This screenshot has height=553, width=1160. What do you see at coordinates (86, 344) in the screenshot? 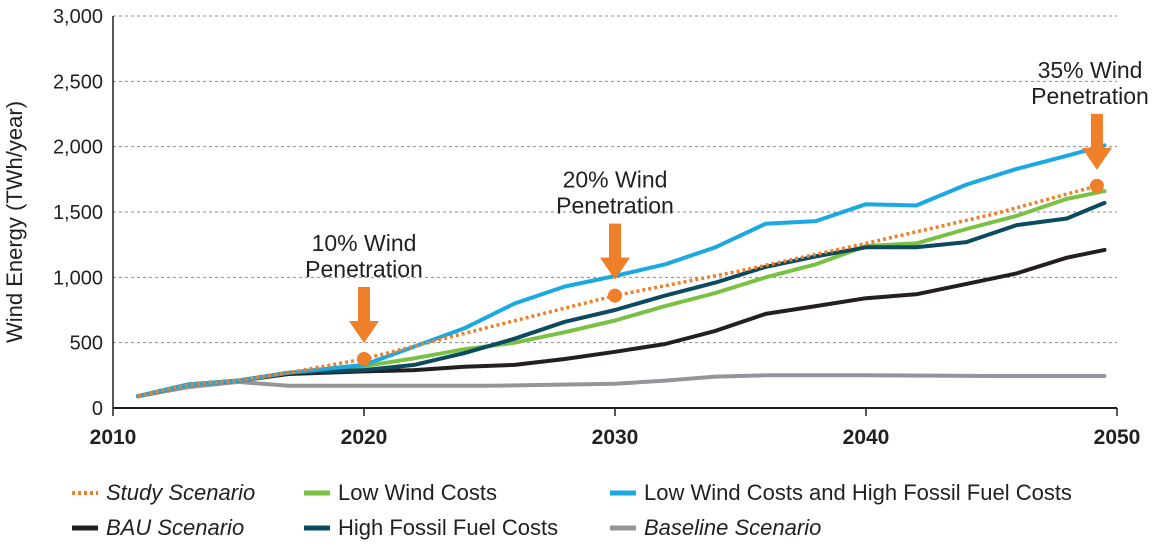
I see `y-tick-label: 500` at bounding box center [86, 344].